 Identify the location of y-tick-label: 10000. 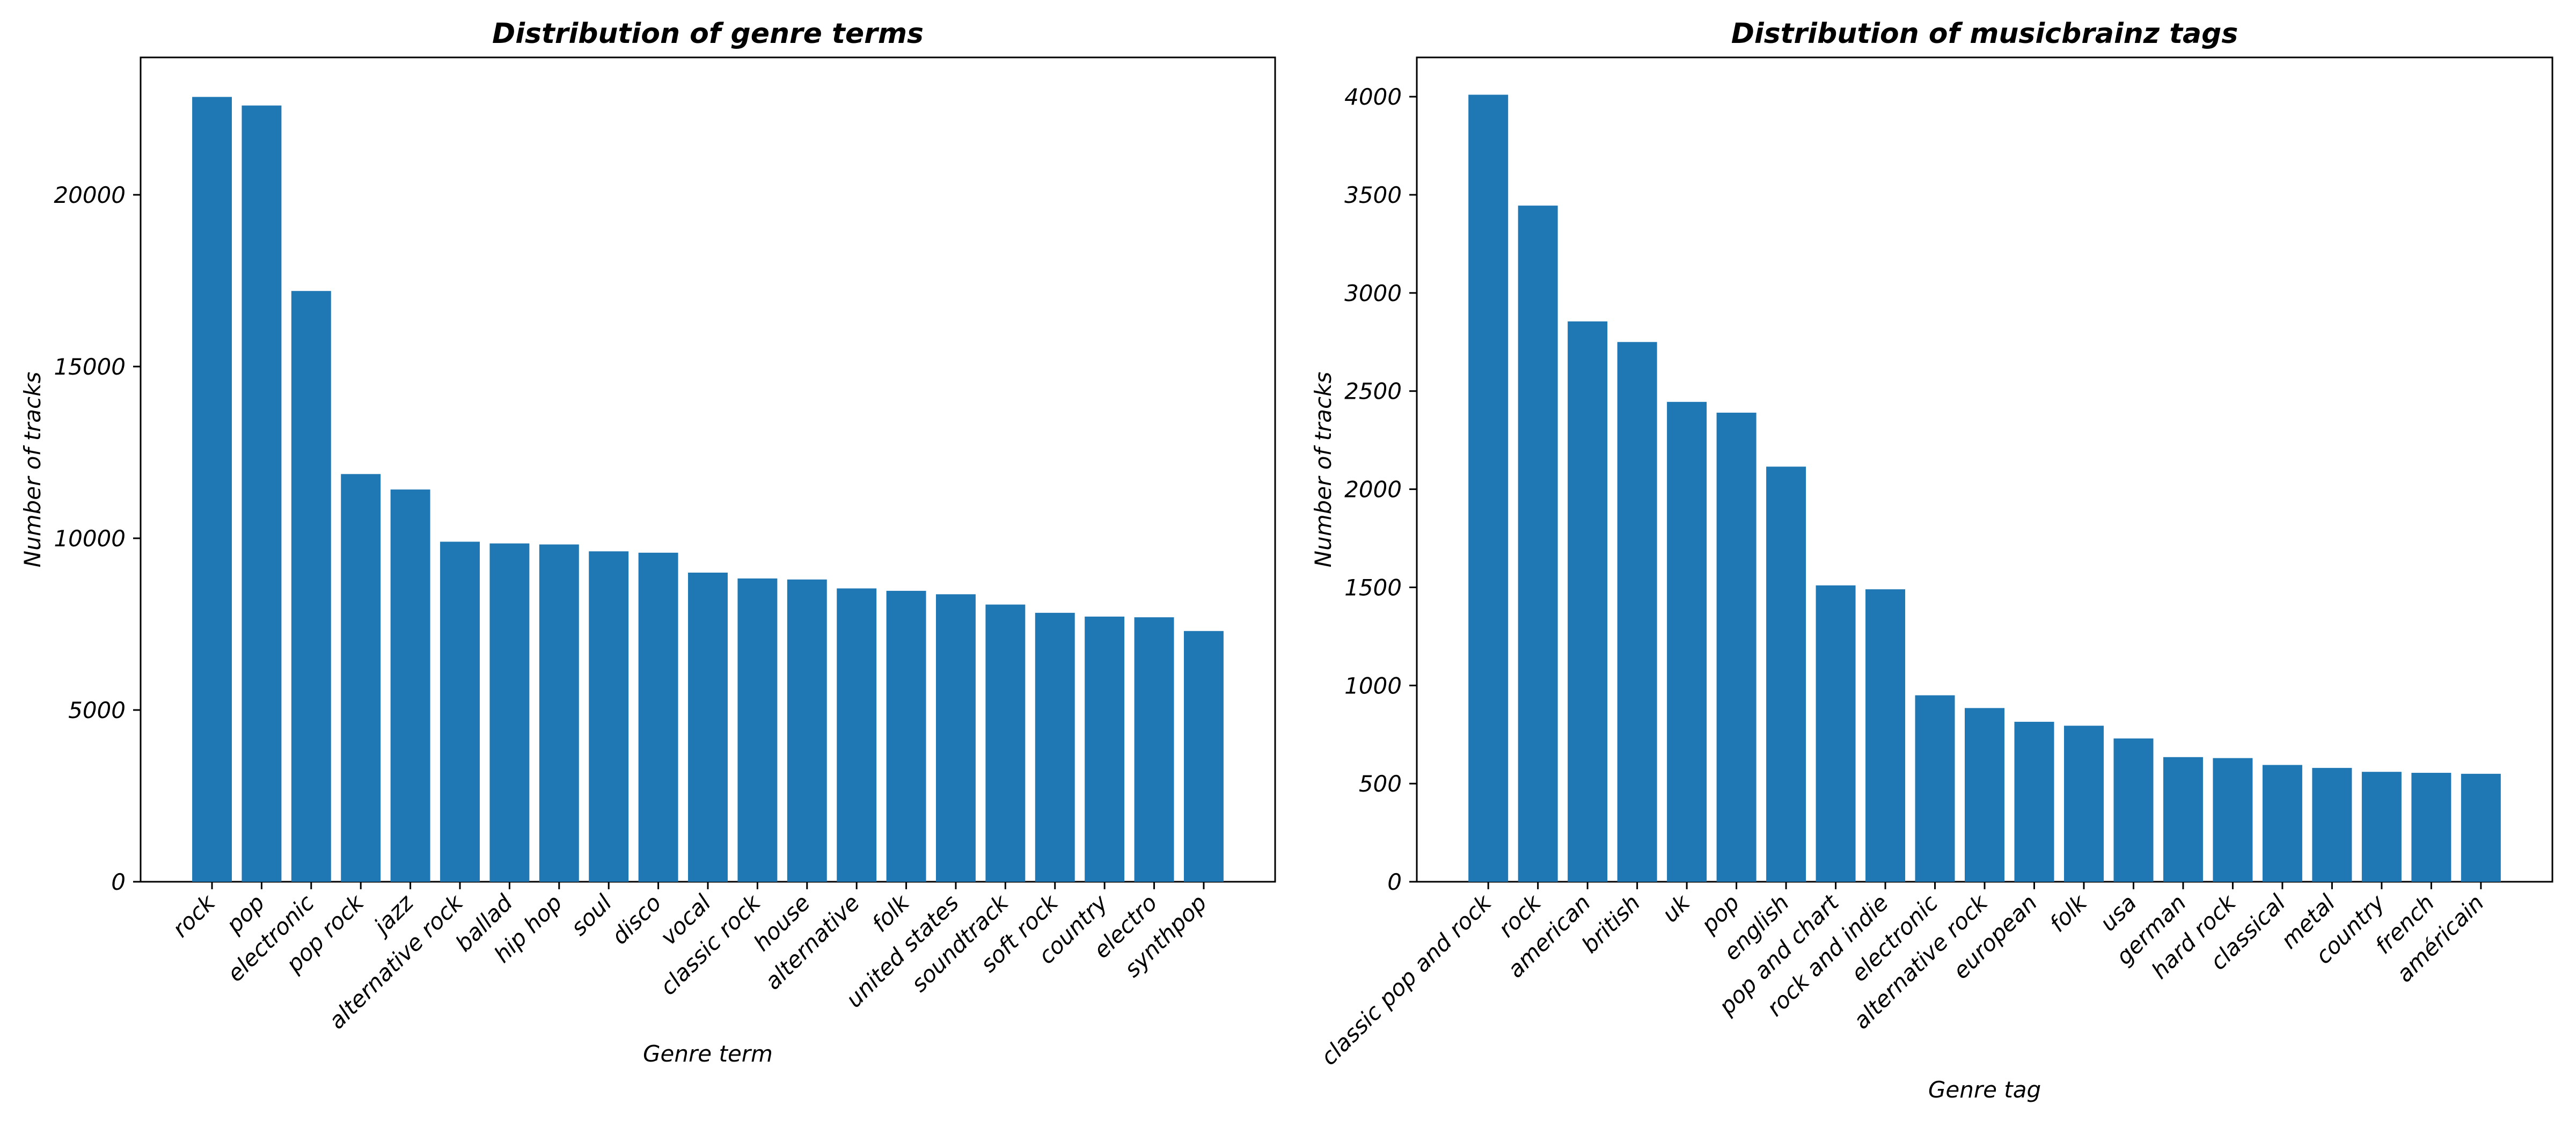
(90, 538).